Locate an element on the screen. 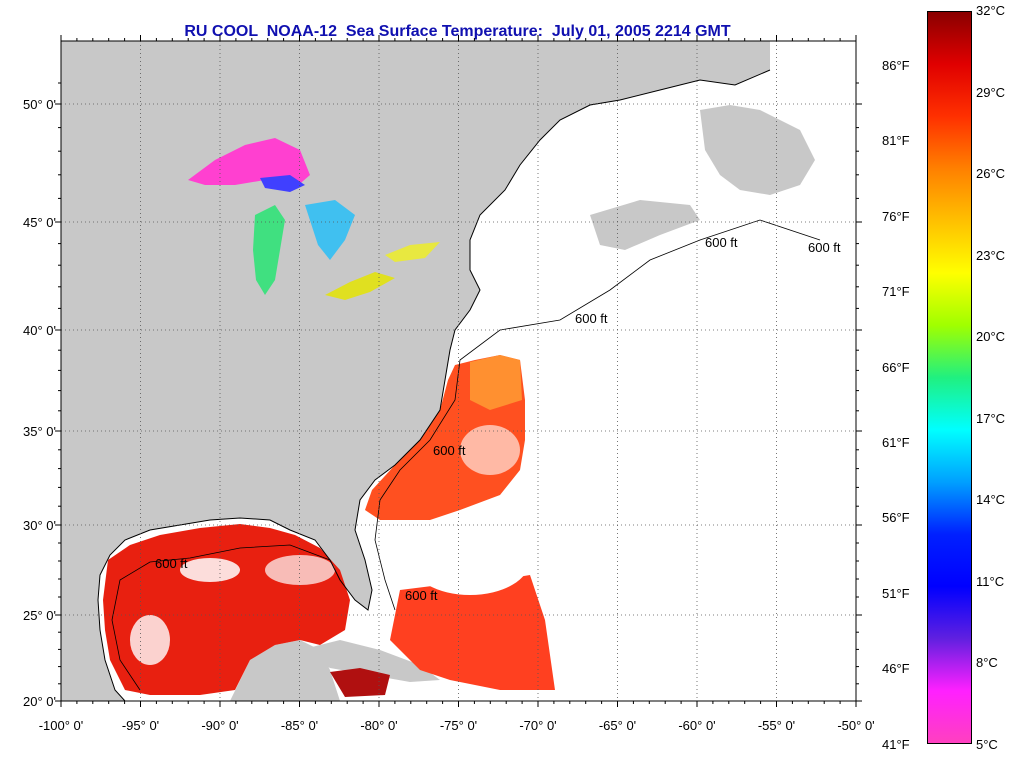 This screenshot has width=1016, height=761. latitude-label: 40° 0' is located at coordinates (39, 330).